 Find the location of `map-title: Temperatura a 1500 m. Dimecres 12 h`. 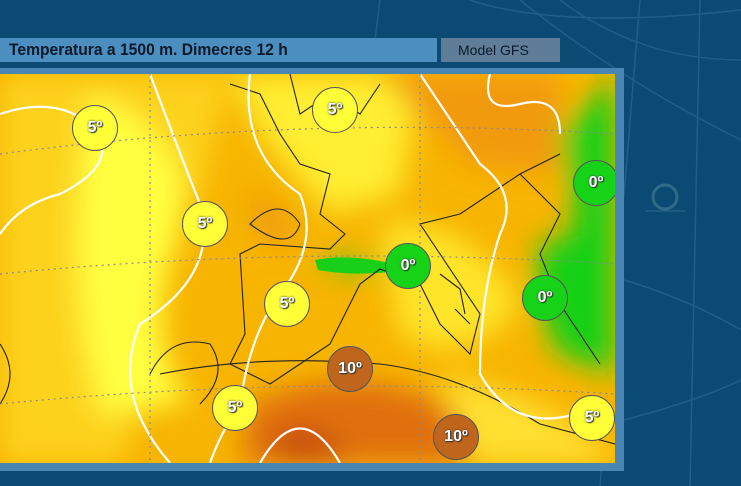

map-title: Temperatura a 1500 m. Dimecres 12 h is located at coordinates (148, 49).